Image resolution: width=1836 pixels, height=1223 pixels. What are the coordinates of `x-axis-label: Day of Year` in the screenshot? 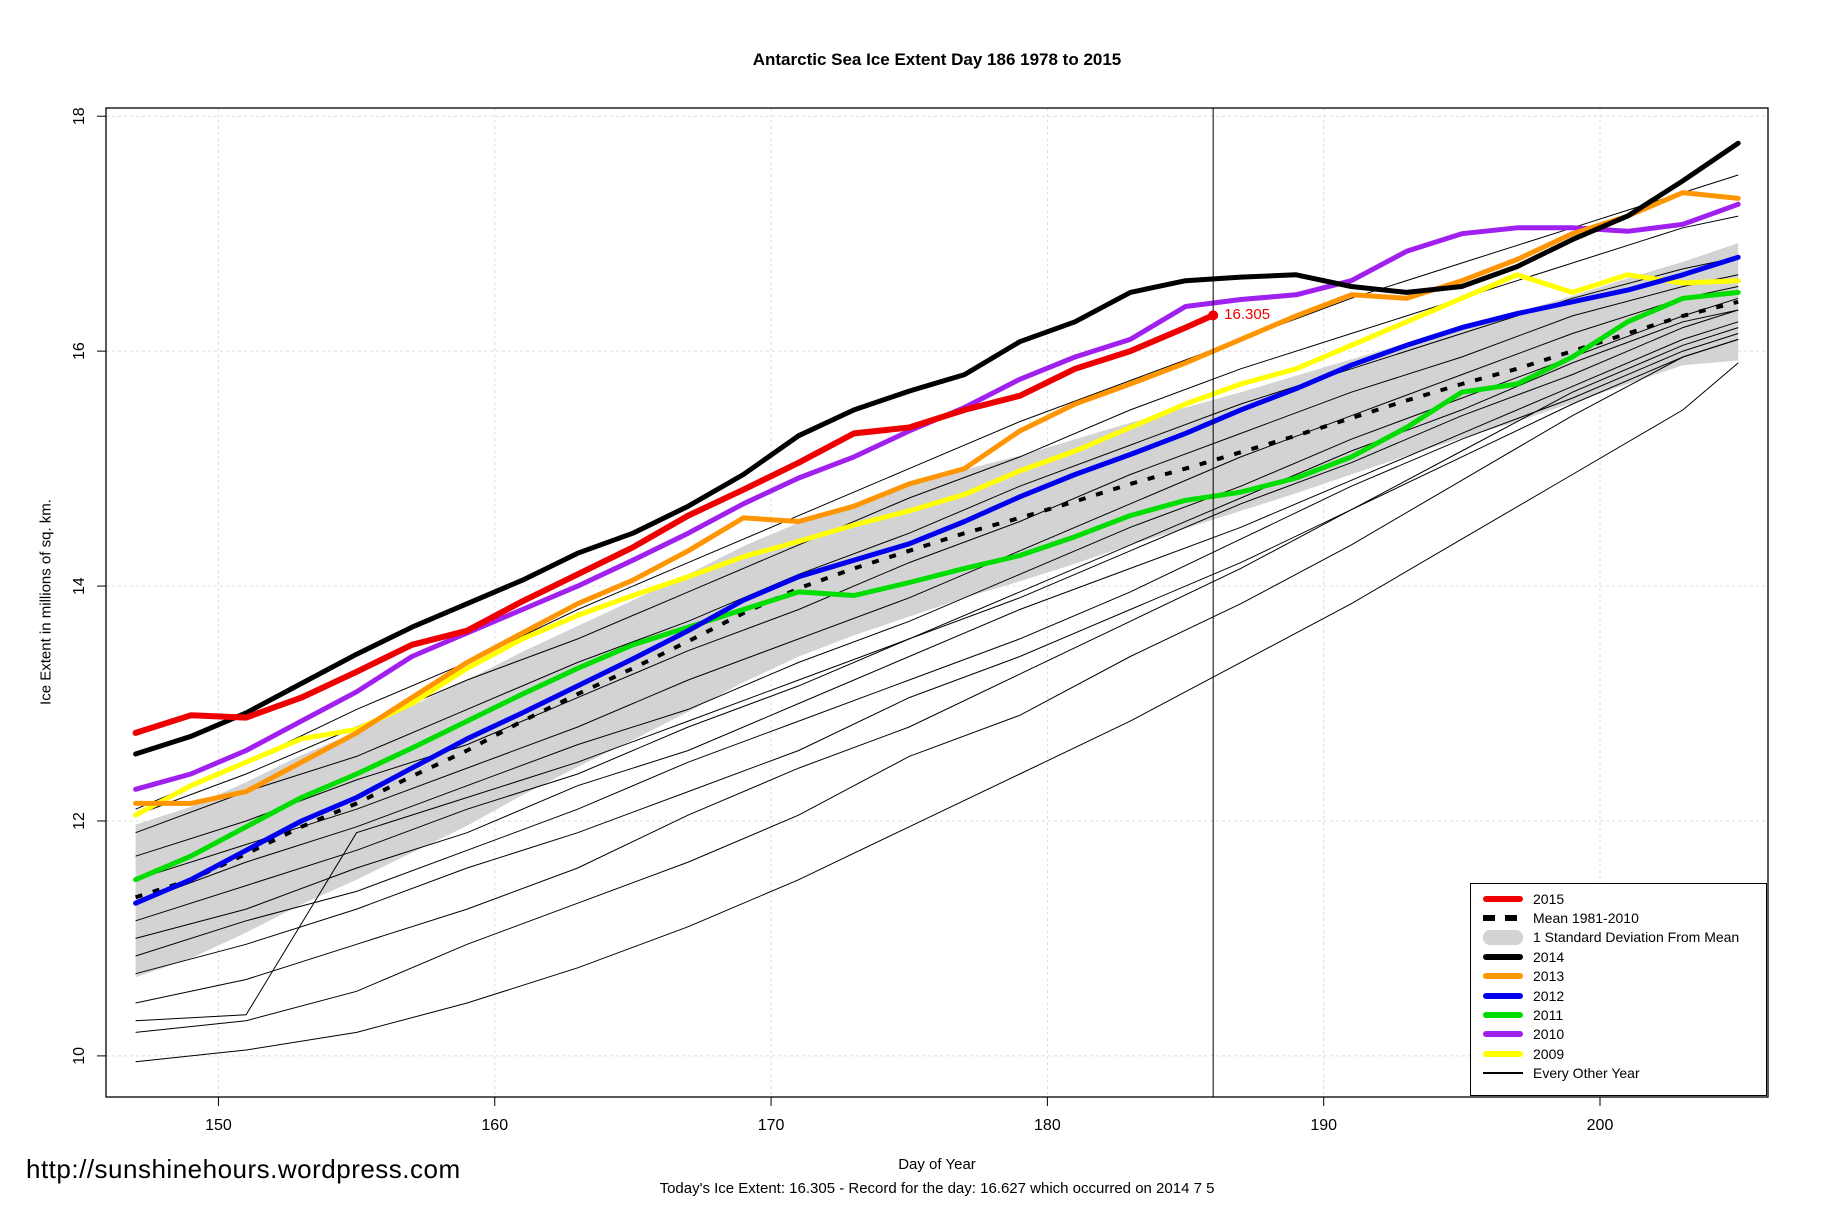 It's located at (937, 1164).